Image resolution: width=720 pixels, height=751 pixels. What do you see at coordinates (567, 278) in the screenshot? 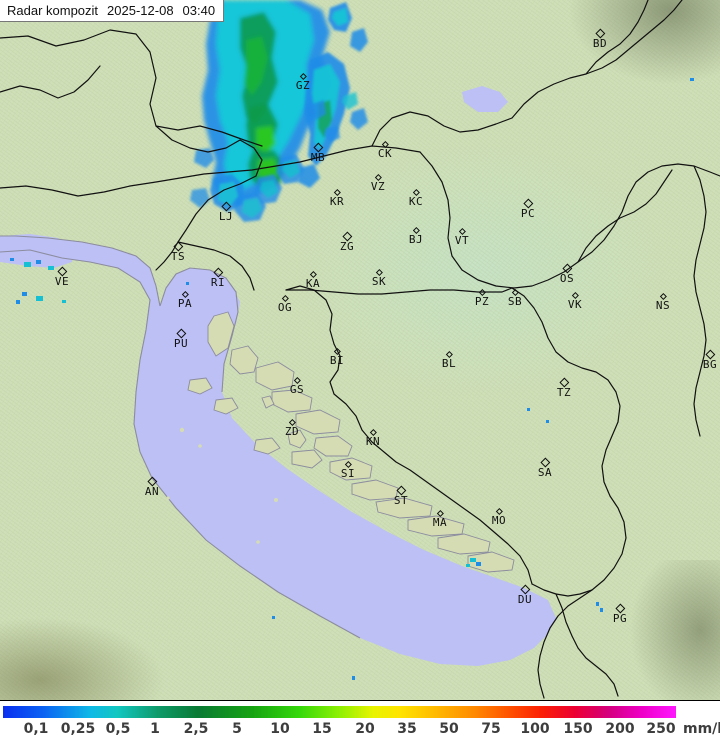
I see `city-label: OS` at bounding box center [567, 278].